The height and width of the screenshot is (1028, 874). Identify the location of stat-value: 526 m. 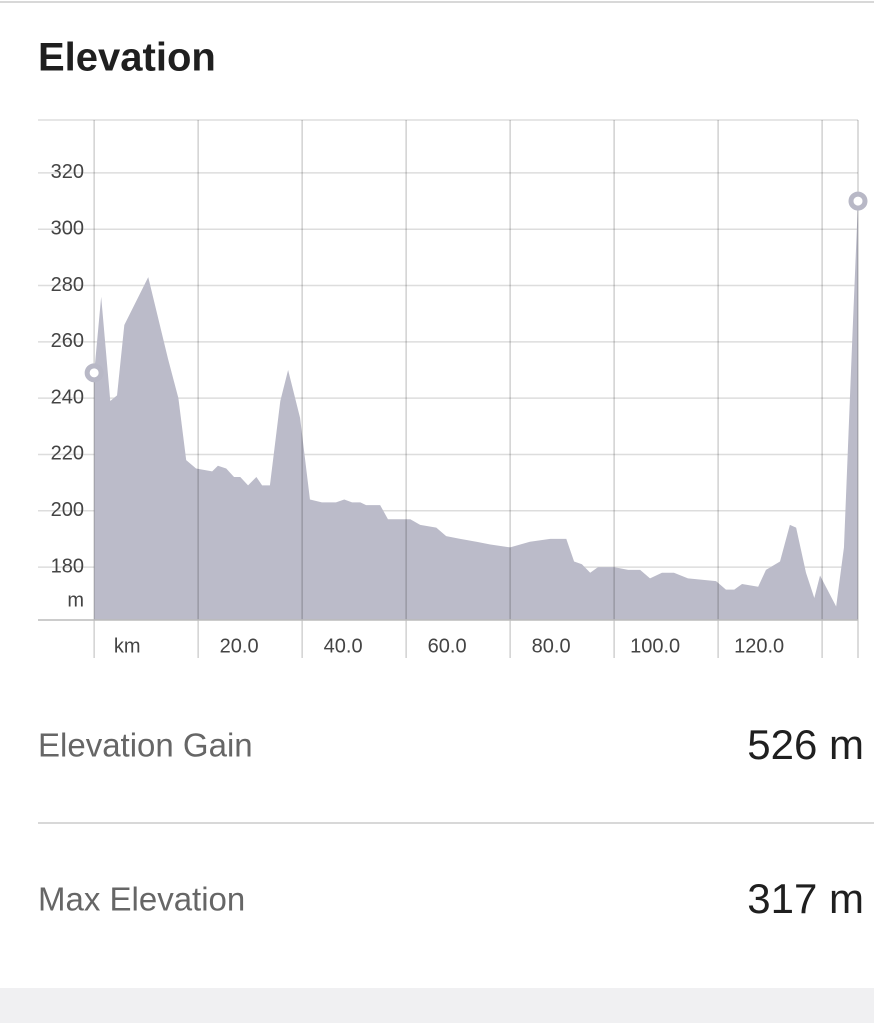
(805, 744).